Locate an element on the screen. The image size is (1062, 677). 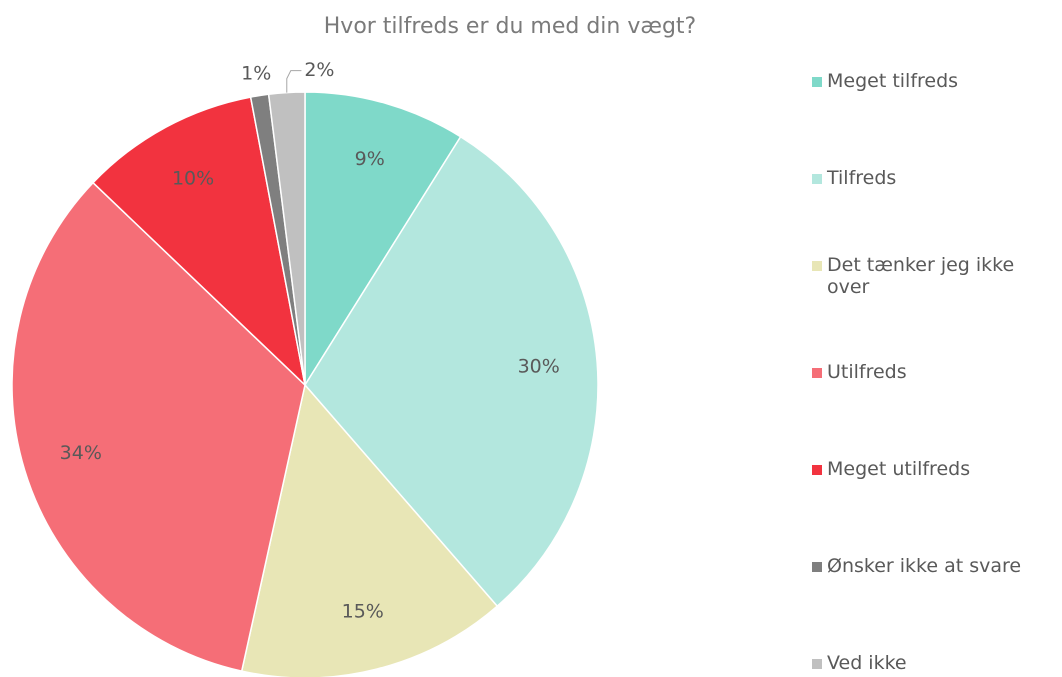
legend-item: Det tænker jeg ikke over is located at coordinates (937, 276).